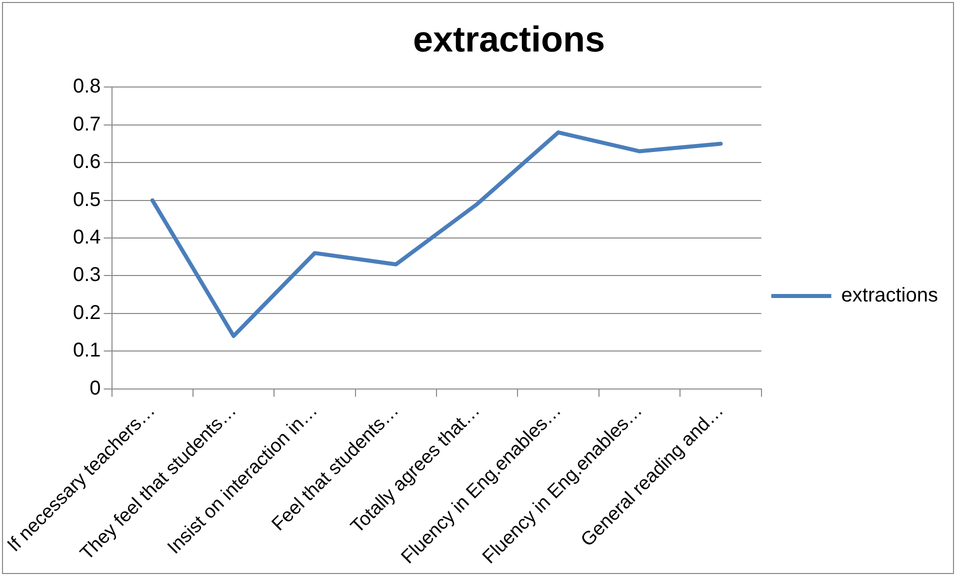 This screenshot has height=578, width=958. I want to click on y-tick-label: 0.4, so click(86, 237).